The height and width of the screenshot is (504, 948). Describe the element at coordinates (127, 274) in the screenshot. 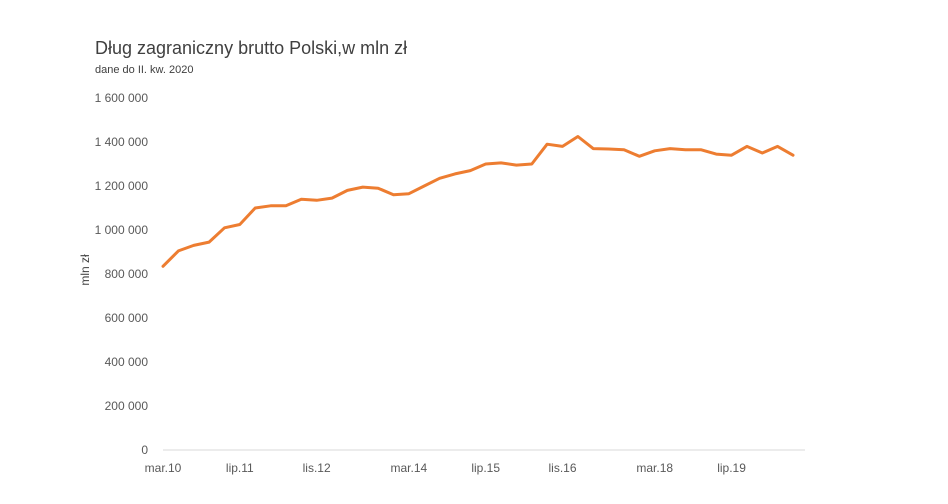

I see `y-tick-label: 800 000` at that location.